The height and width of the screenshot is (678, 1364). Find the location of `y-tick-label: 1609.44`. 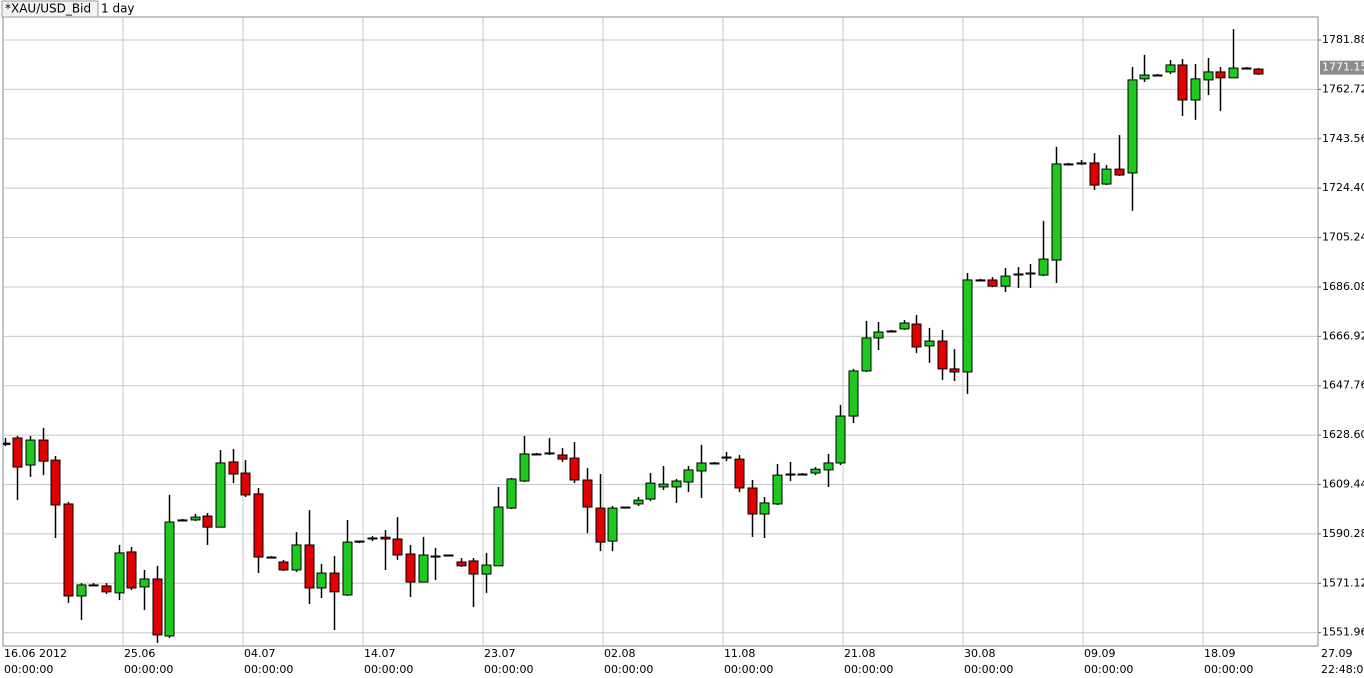

y-tick-label: 1609.44 is located at coordinates (1343, 484).